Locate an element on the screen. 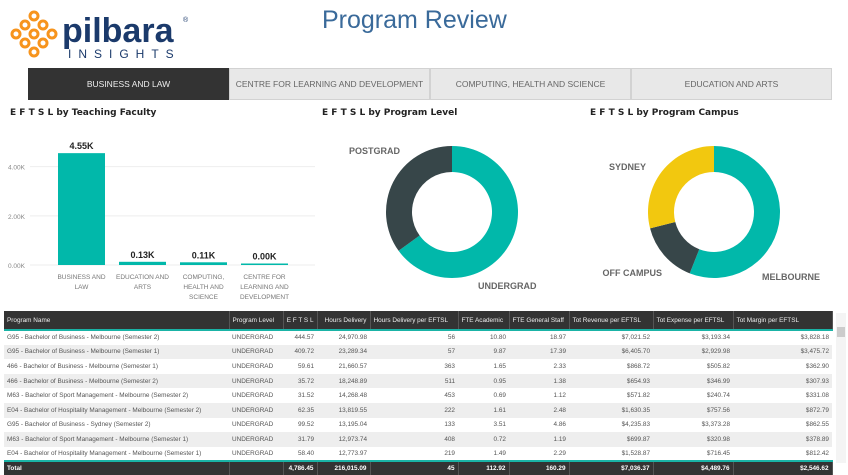  table-cell: 18,248.89 is located at coordinates (343, 381).